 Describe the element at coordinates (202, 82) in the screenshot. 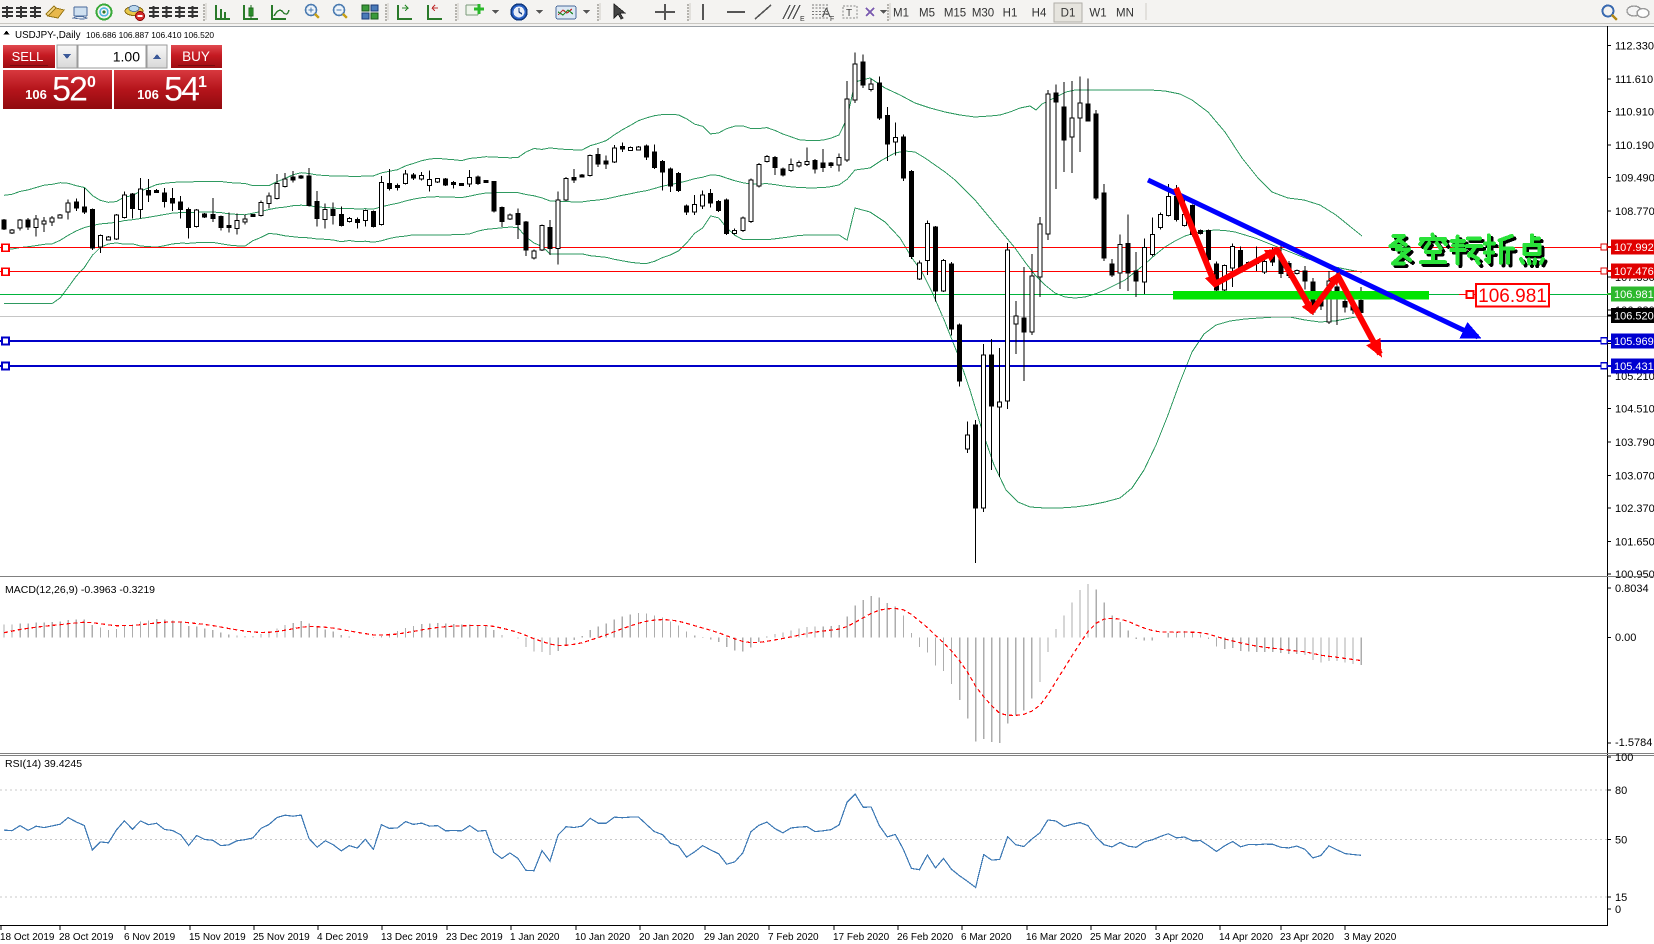

I see `svg-text: 1` at that location.